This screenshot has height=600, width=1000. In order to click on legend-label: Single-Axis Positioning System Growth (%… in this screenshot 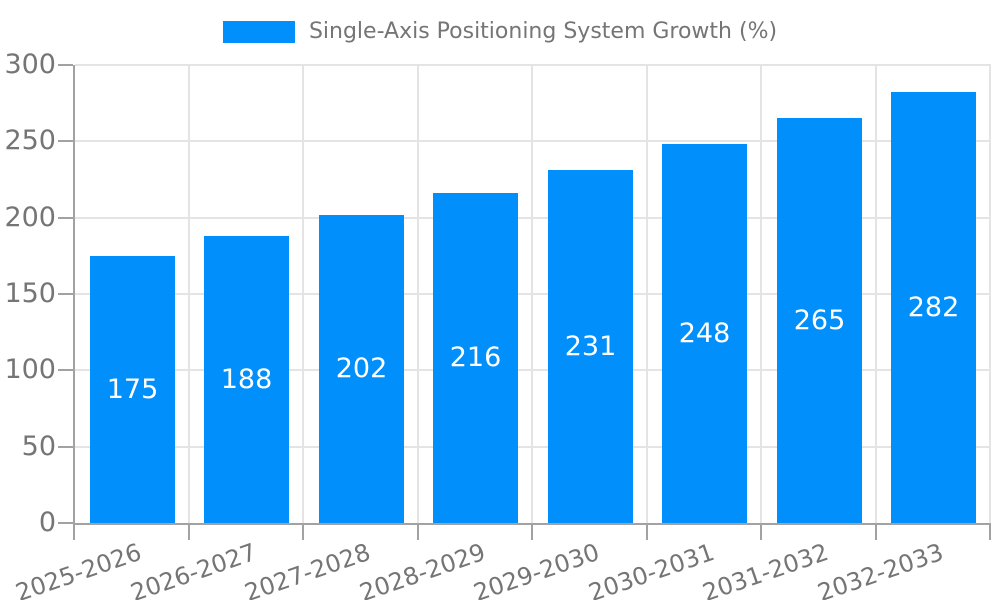, I will do `click(543, 31)`.